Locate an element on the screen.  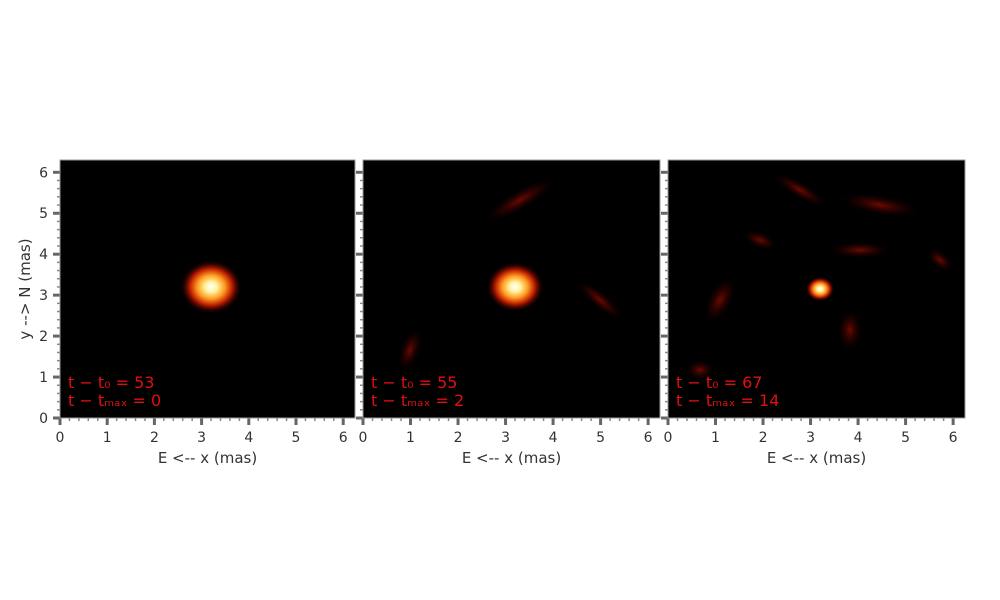
y-tick-label: 5 is located at coordinates (43, 214).